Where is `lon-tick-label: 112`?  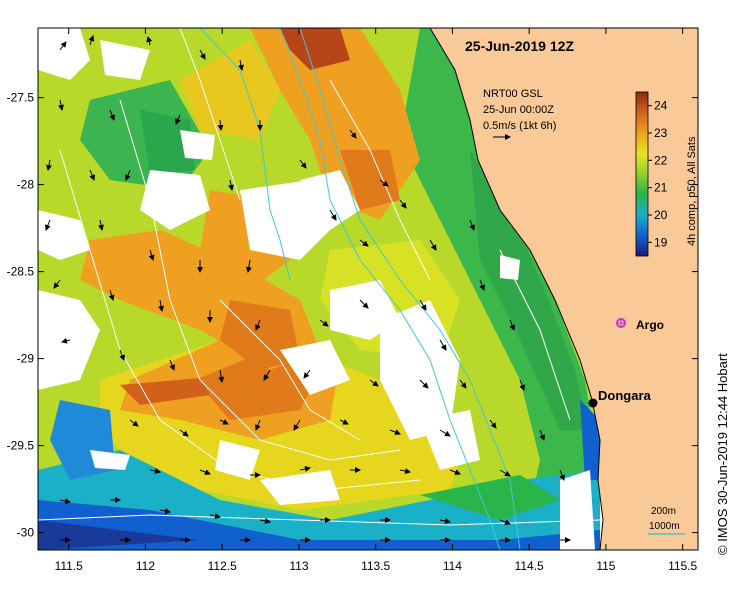 lon-tick-label: 112 is located at coordinates (145, 566).